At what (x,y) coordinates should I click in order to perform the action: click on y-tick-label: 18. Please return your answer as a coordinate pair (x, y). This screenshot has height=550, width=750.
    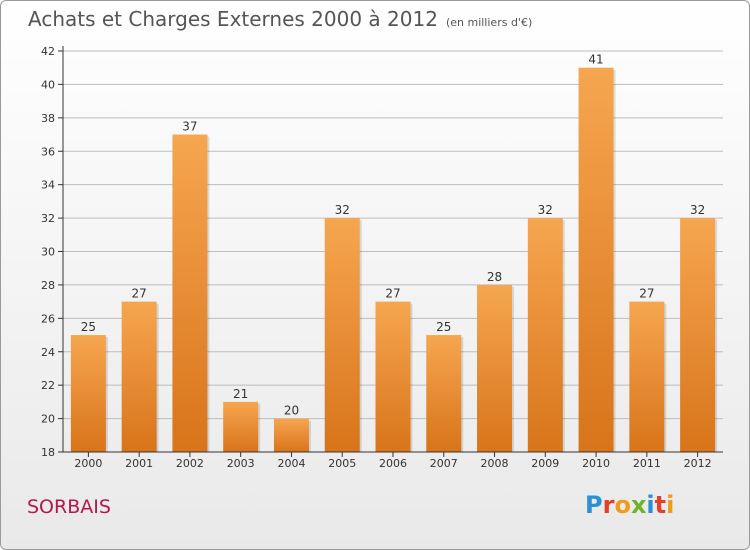
    Looking at the image, I should click on (48, 452).